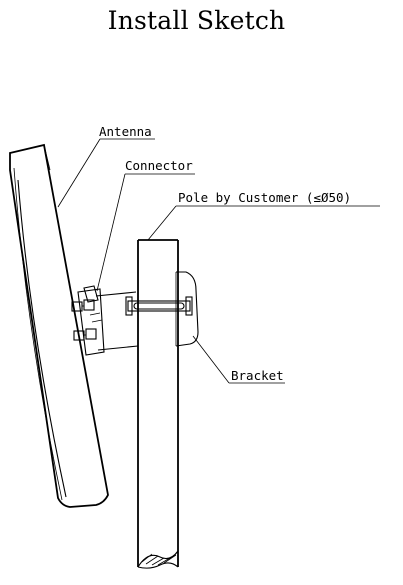 The width and height of the screenshot is (403, 585). I want to click on page-title: Install Sketch, so click(196, 20).